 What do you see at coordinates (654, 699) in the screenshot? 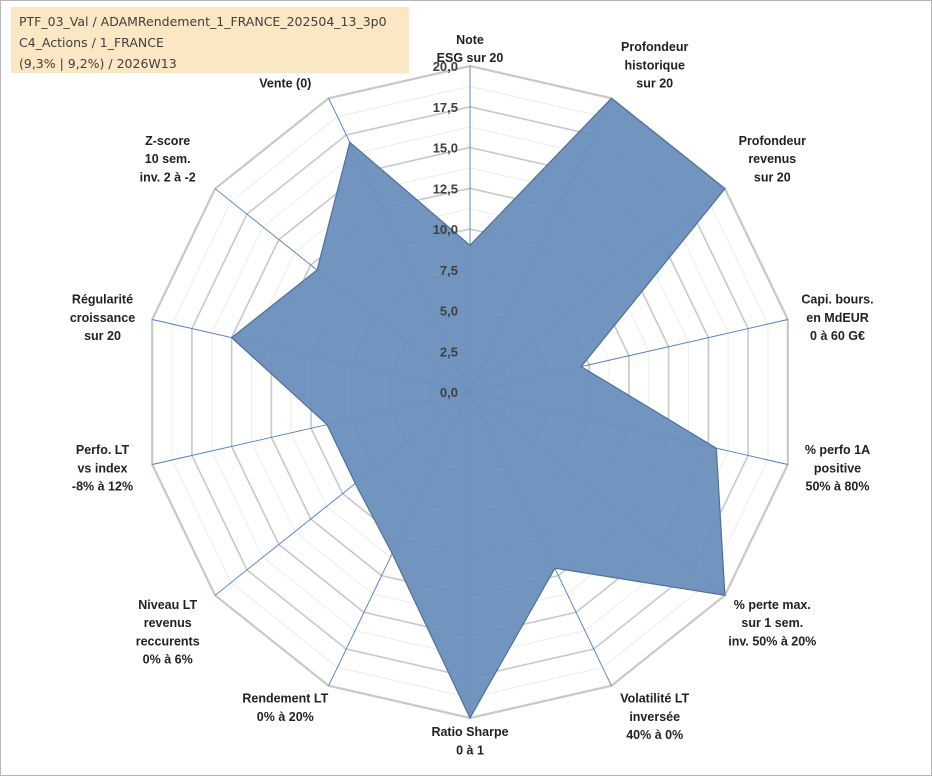
I see `axis-label: Volatilité LT` at bounding box center [654, 699].